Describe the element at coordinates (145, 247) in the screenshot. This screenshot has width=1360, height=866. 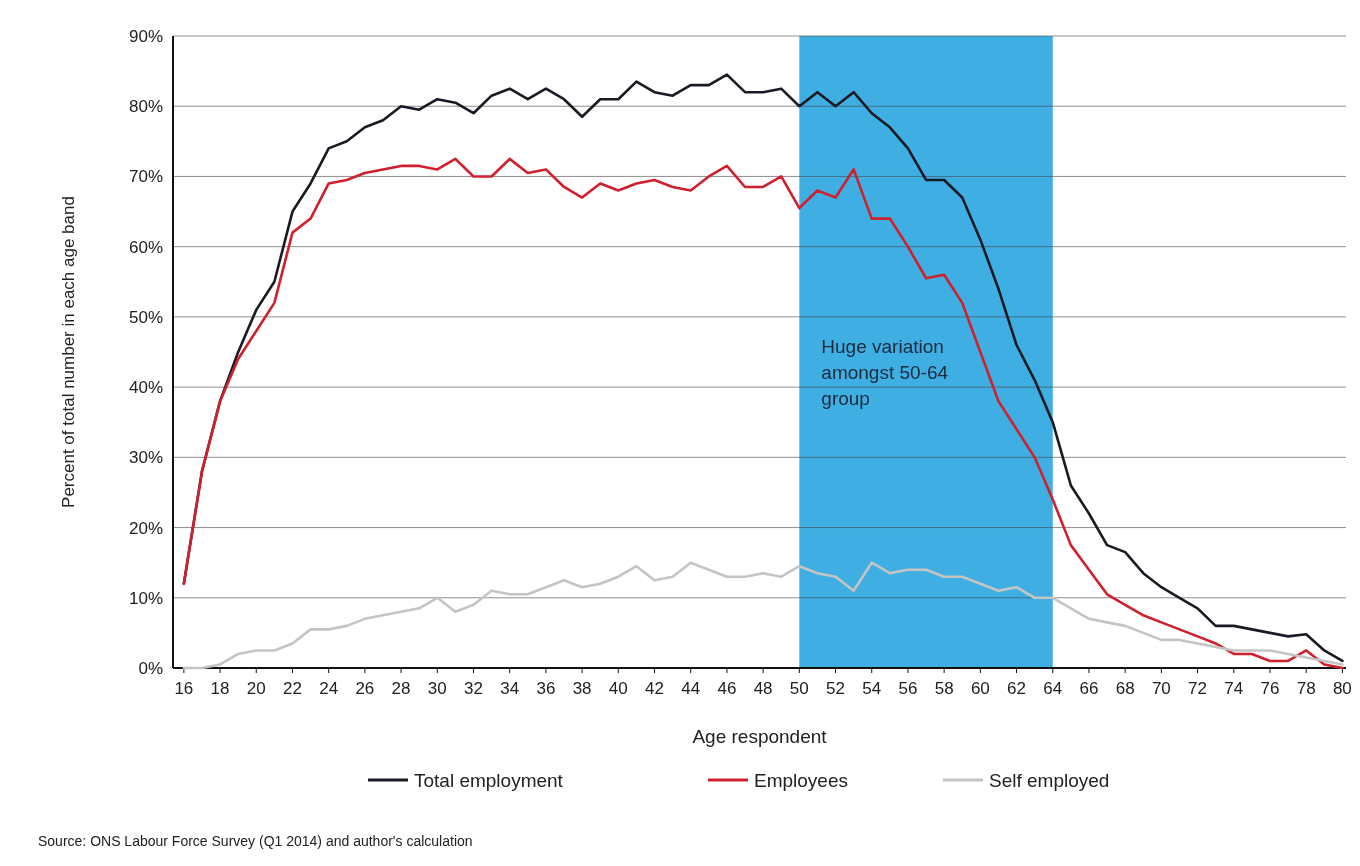
I see `y-tick-label: 60%` at that location.